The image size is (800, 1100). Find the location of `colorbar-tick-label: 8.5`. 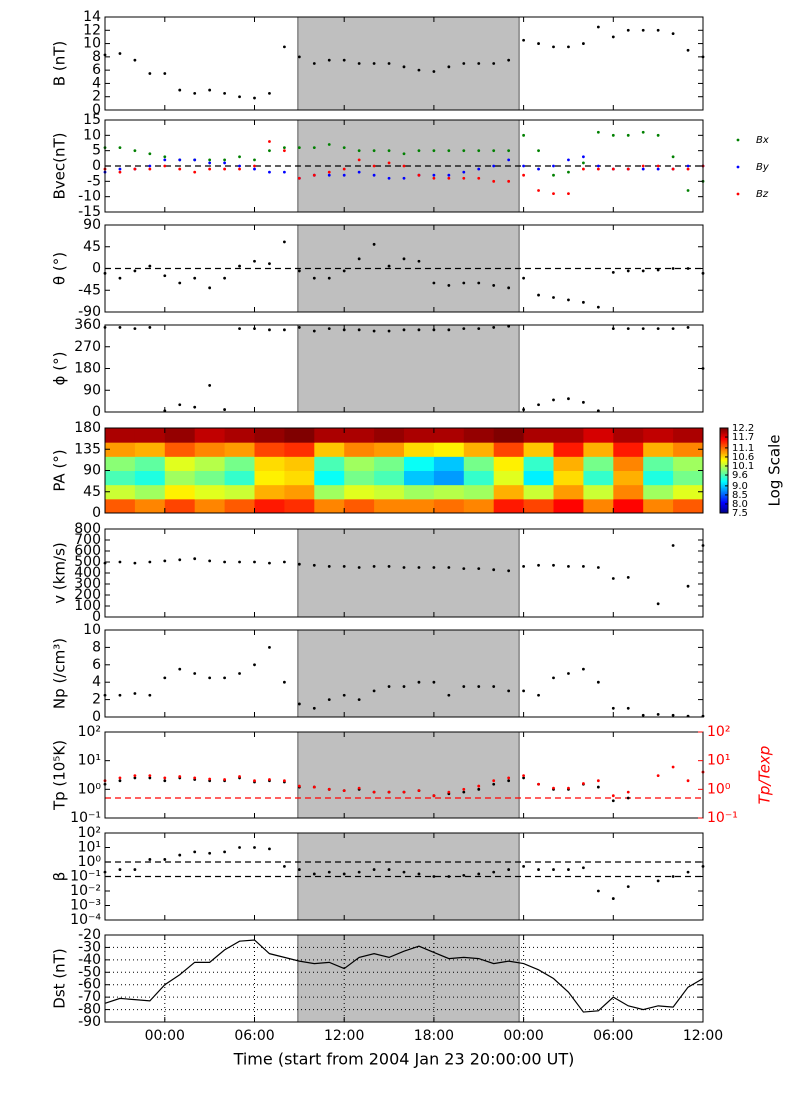

colorbar-tick-label: 8.5 is located at coordinates (740, 495).